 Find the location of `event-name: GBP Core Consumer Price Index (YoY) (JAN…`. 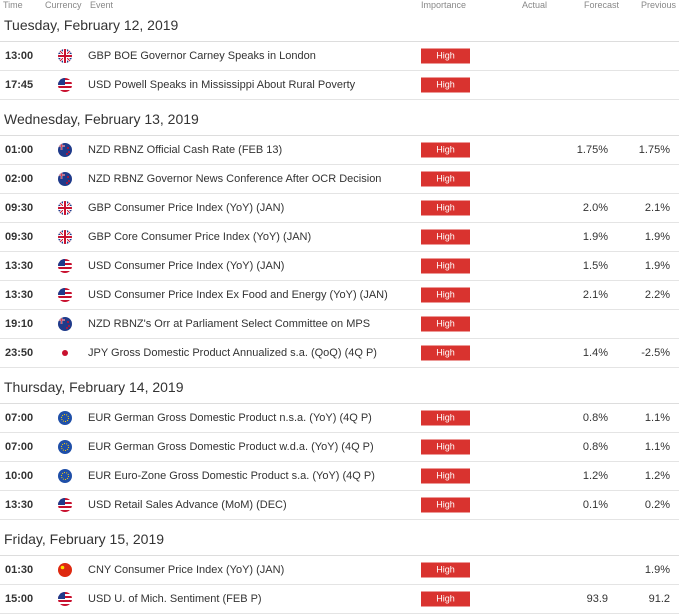

event-name: GBP Core Consumer Price Index (YoY) (JAN… is located at coordinates (200, 237).